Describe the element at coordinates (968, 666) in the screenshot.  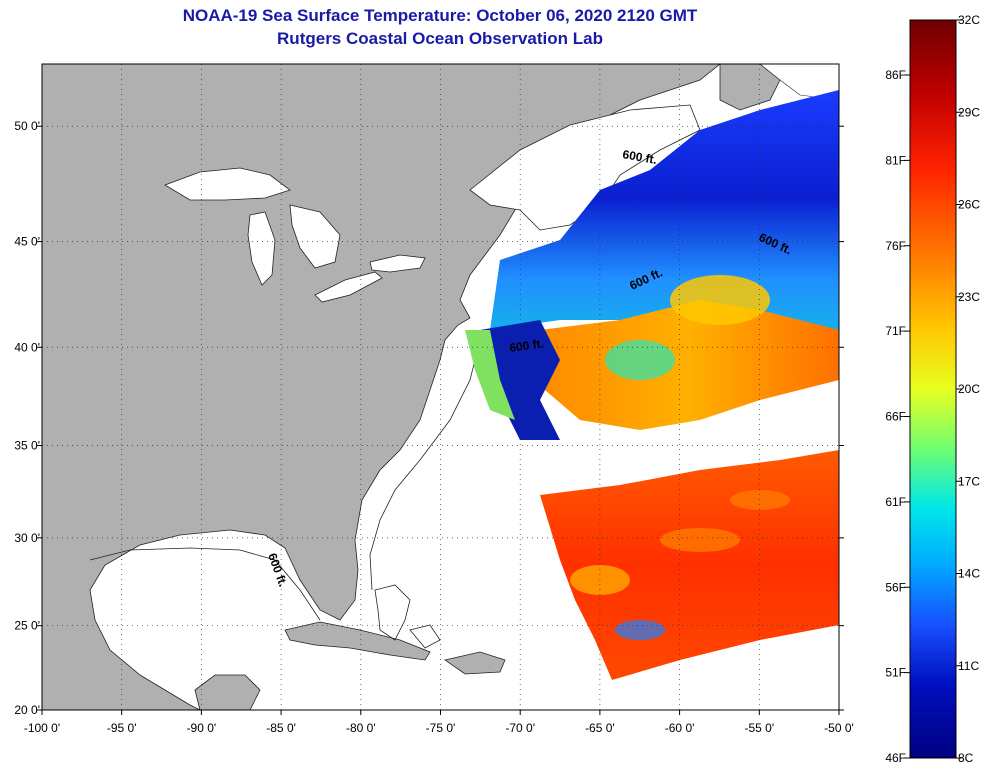
I see `colorbar-label-c: 11C` at that location.